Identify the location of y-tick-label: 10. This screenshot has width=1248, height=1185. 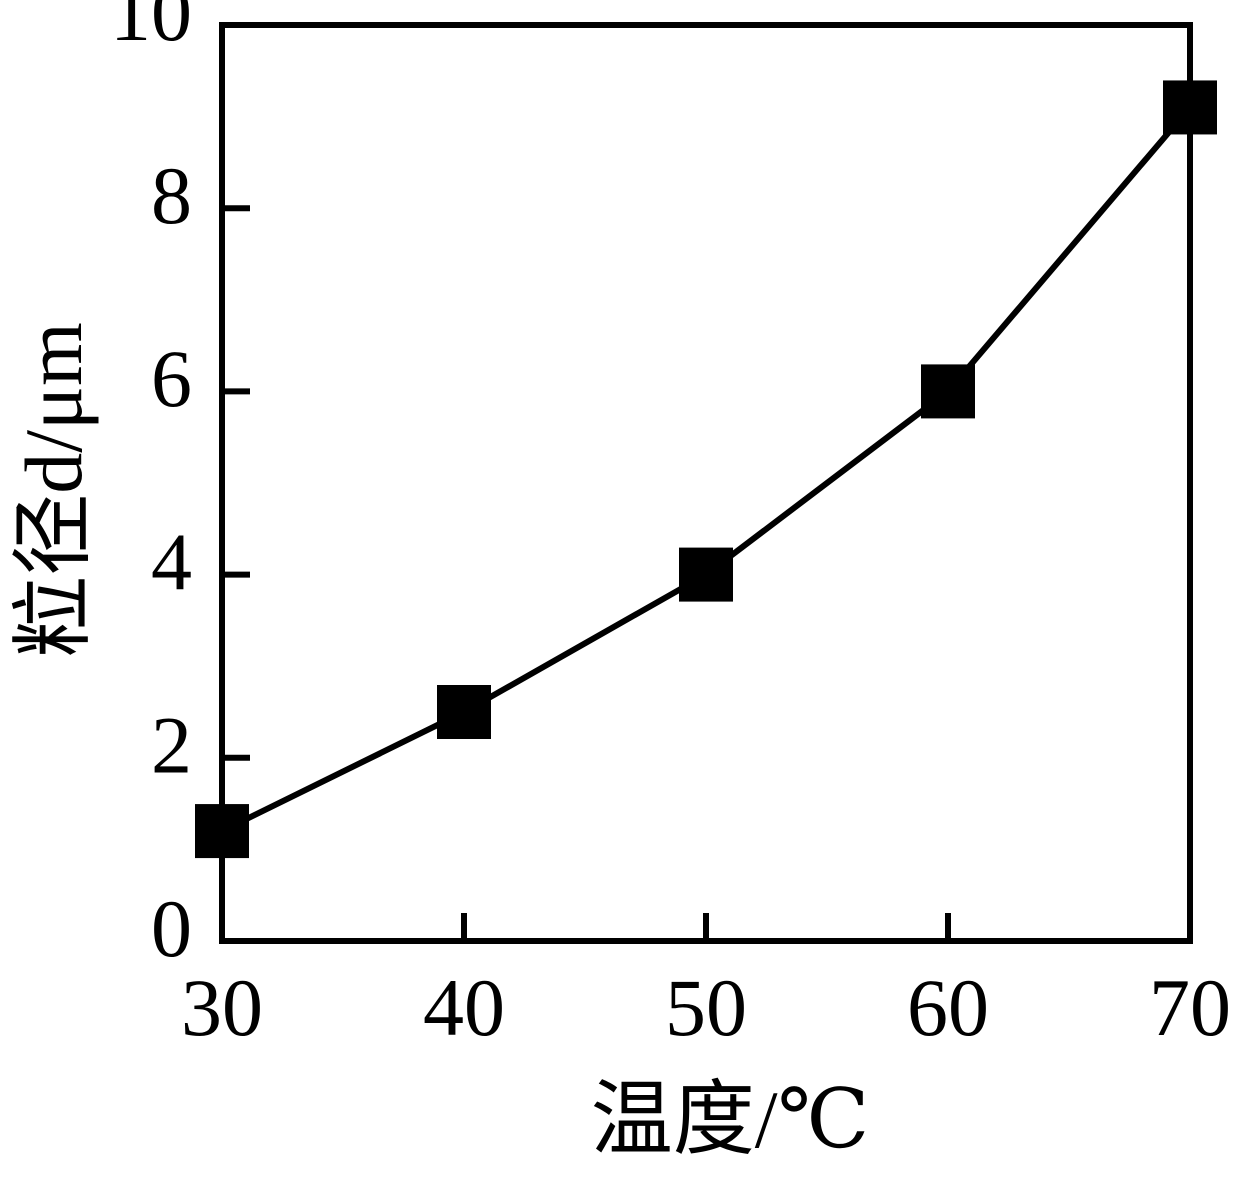
(151, 29).